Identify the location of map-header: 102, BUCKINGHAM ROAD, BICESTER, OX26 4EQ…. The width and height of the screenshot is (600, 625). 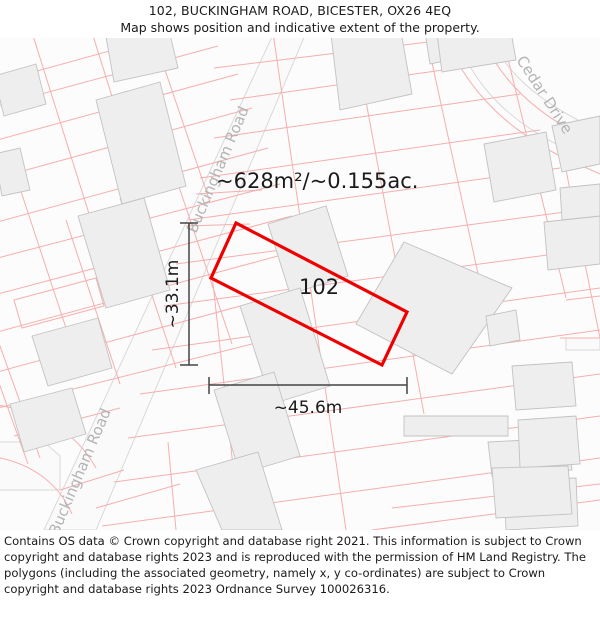
(300, 19).